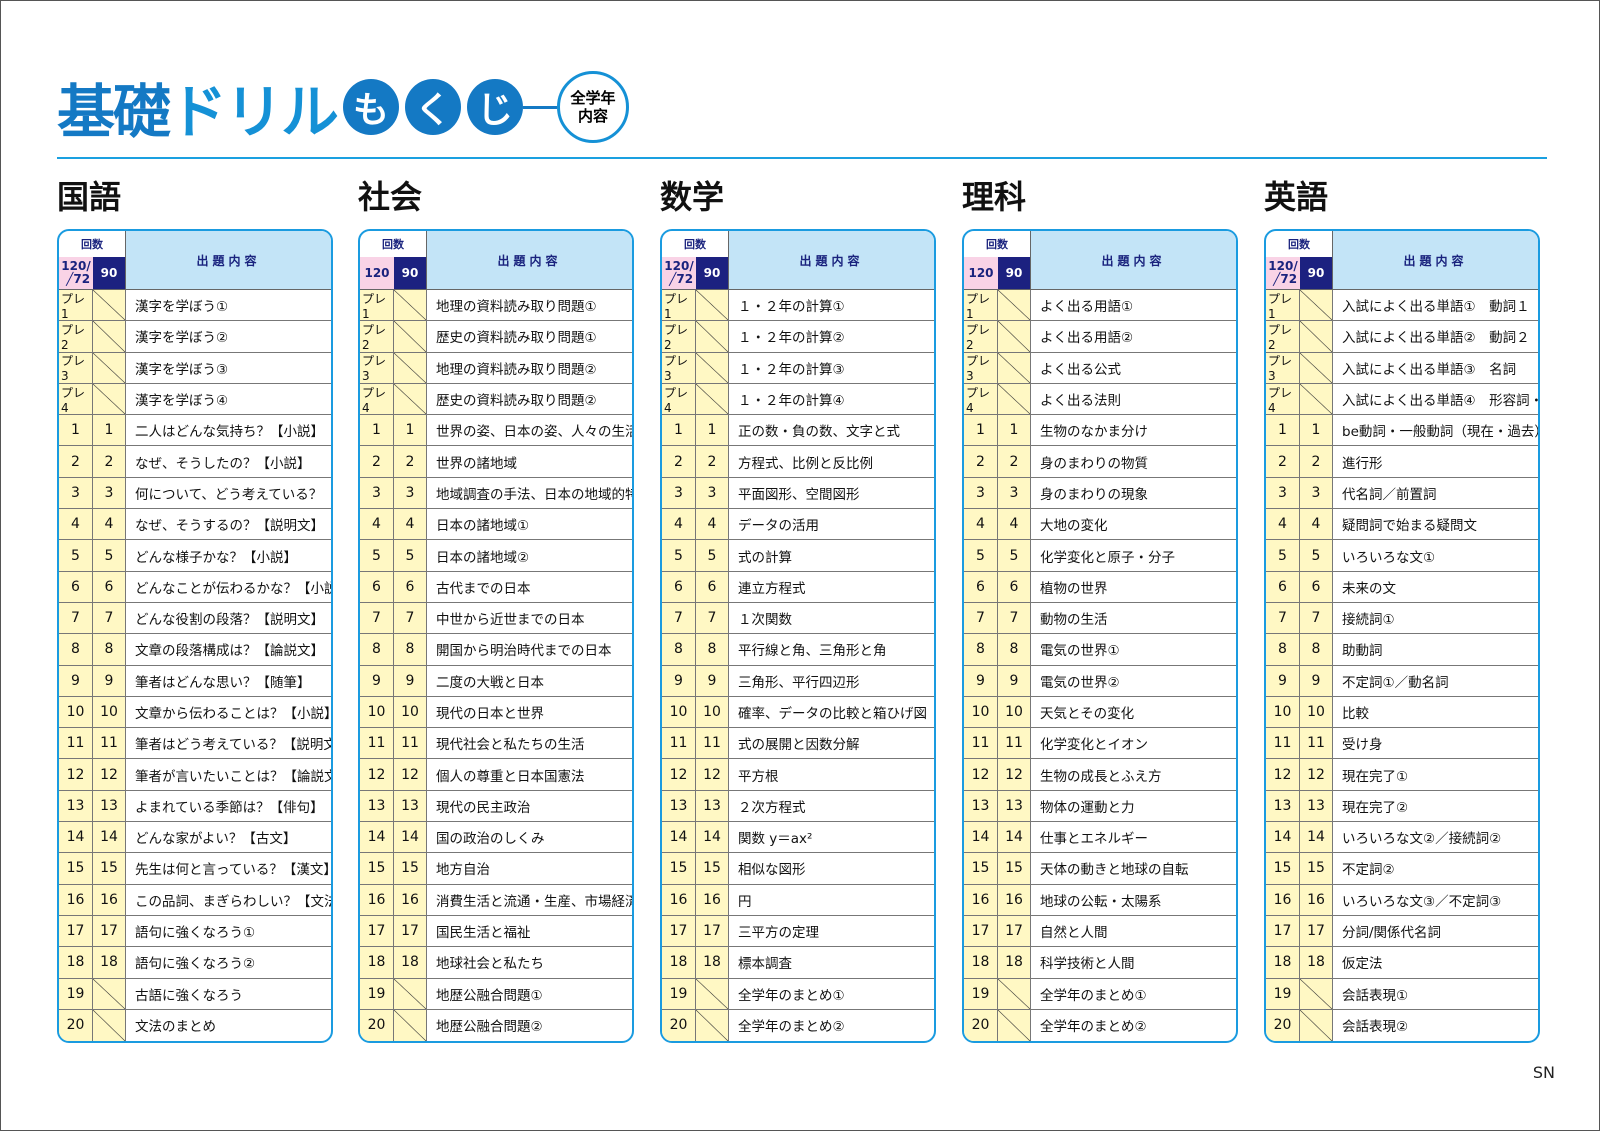  What do you see at coordinates (981, 1025) in the screenshot?
I see `session-120: 20` at bounding box center [981, 1025].